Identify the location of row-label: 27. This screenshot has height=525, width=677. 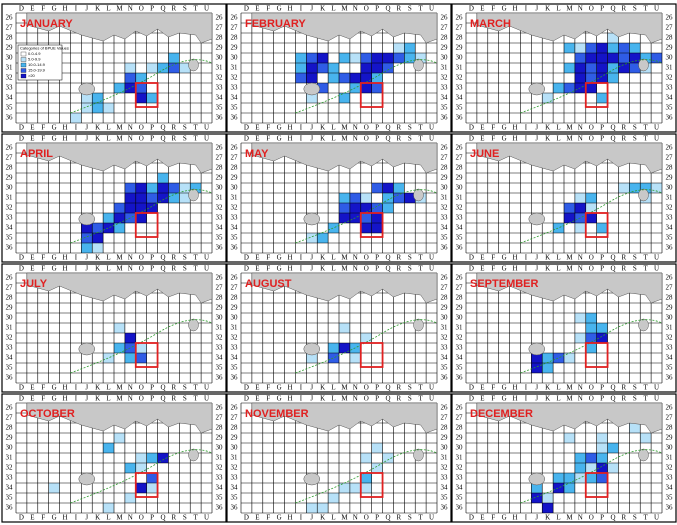
(460, 418).